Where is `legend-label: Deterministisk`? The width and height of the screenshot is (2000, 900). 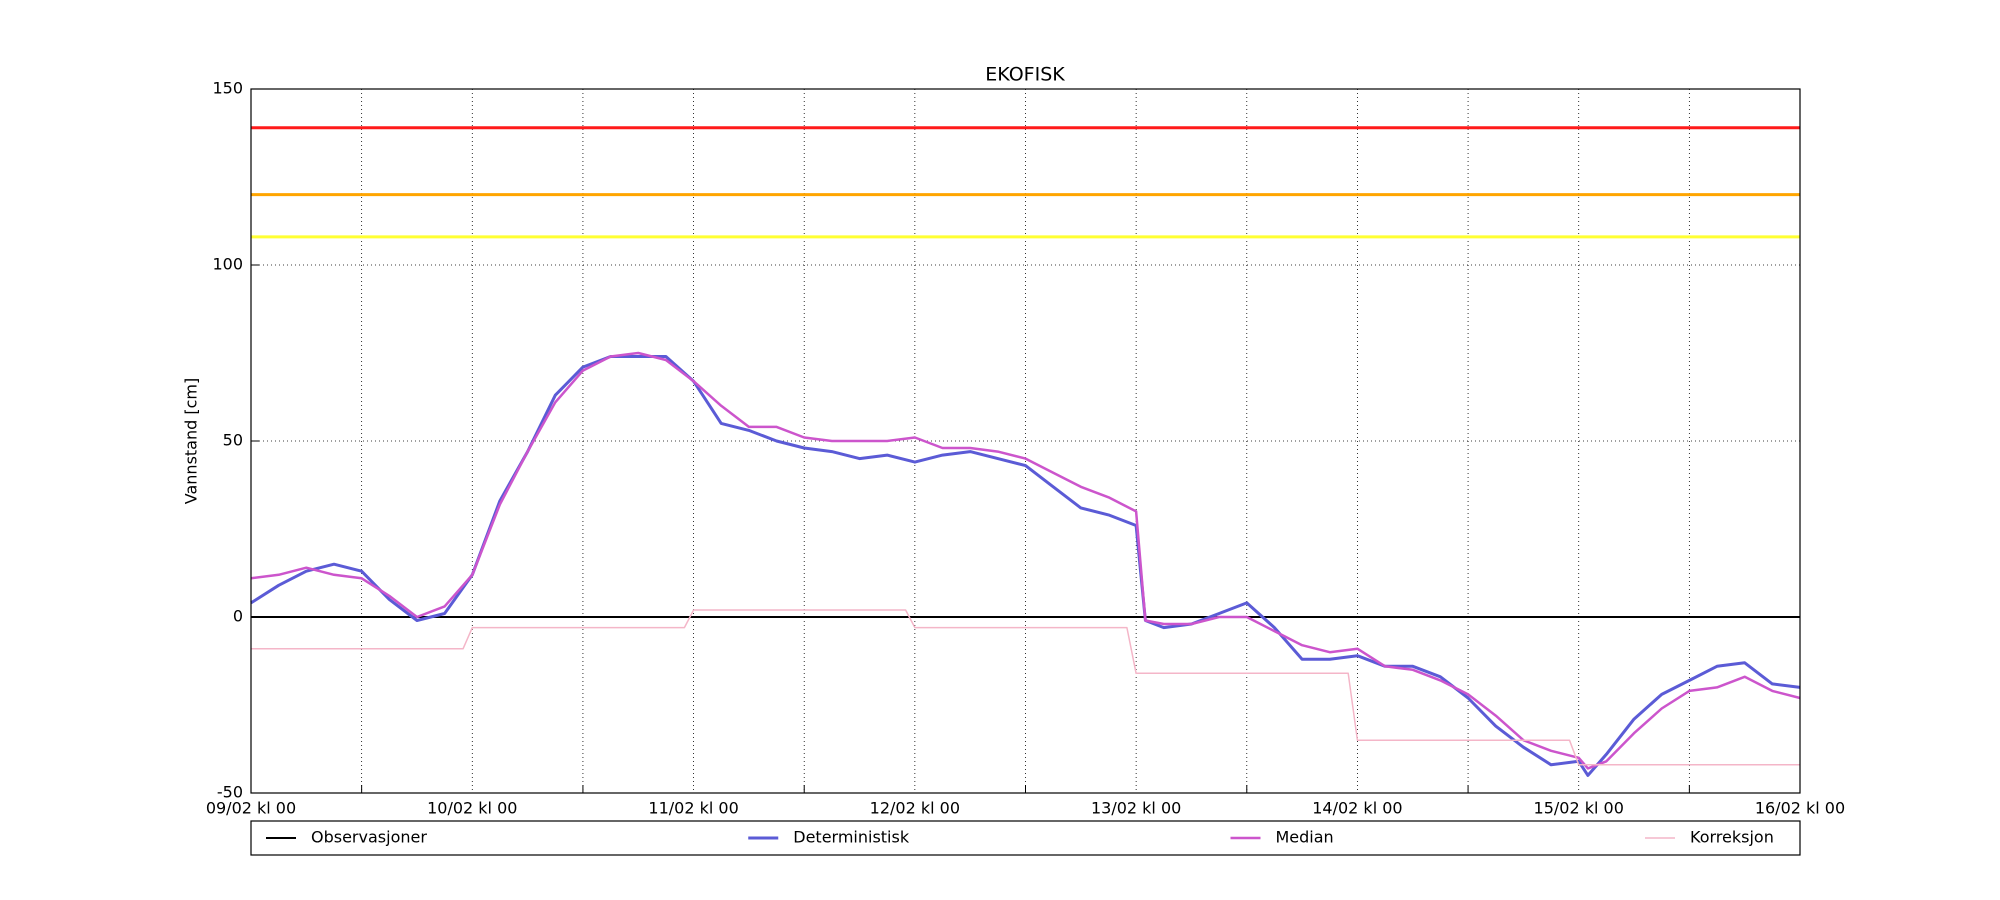 legend-label: Deterministisk is located at coordinates (851, 837).